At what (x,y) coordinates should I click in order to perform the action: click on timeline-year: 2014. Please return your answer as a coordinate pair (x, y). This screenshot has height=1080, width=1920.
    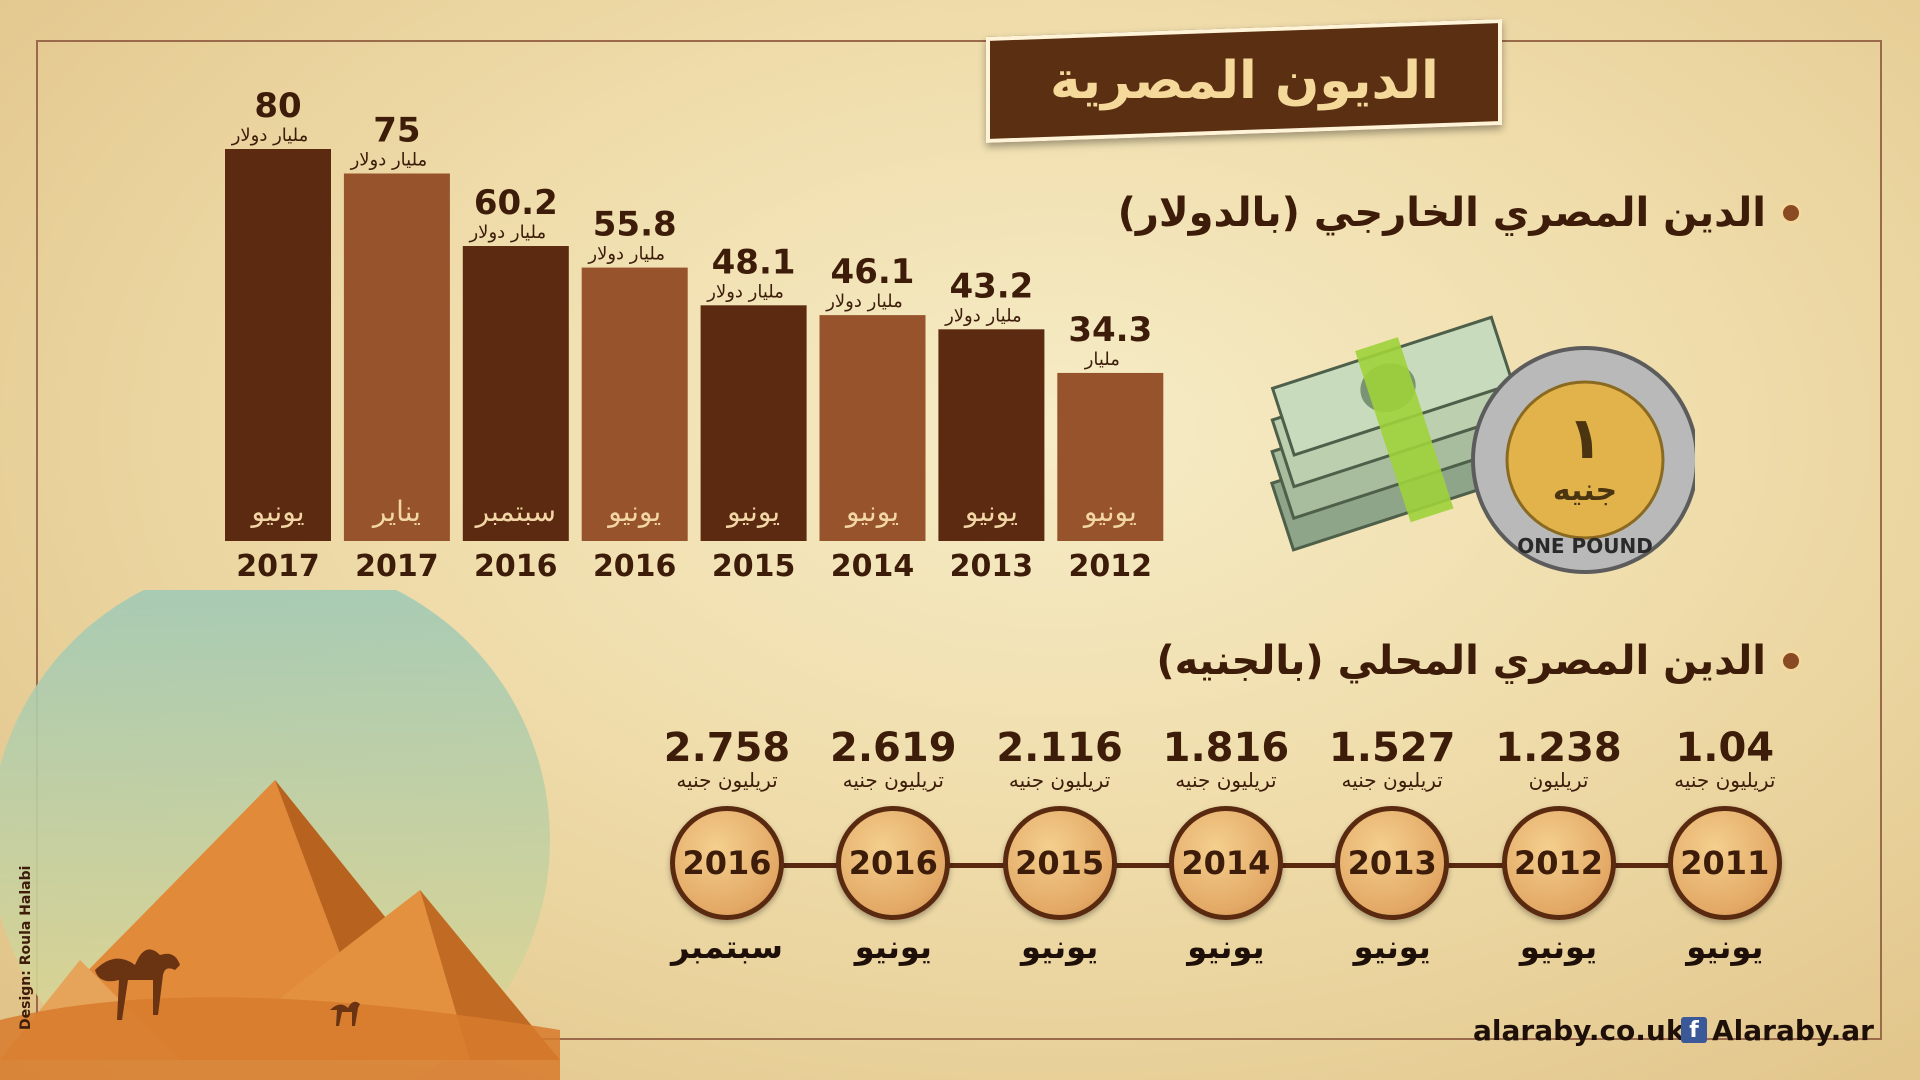
    Looking at the image, I should click on (1226, 863).